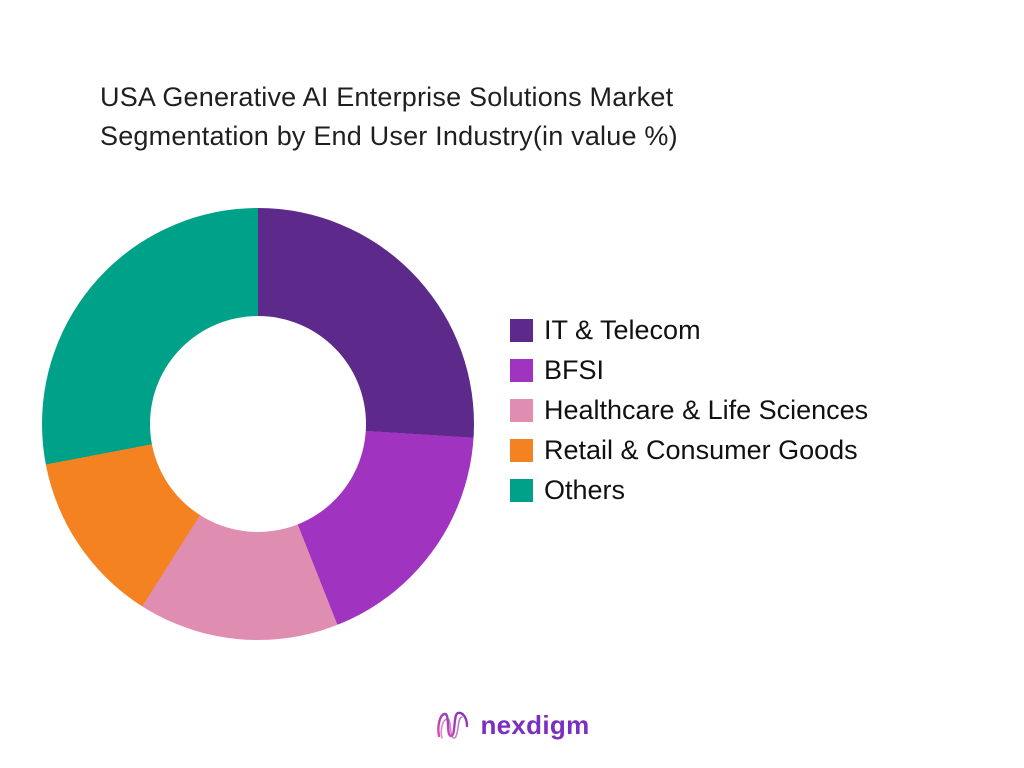 The image size is (1024, 768). I want to click on legend-item-others: Others, so click(689, 490).